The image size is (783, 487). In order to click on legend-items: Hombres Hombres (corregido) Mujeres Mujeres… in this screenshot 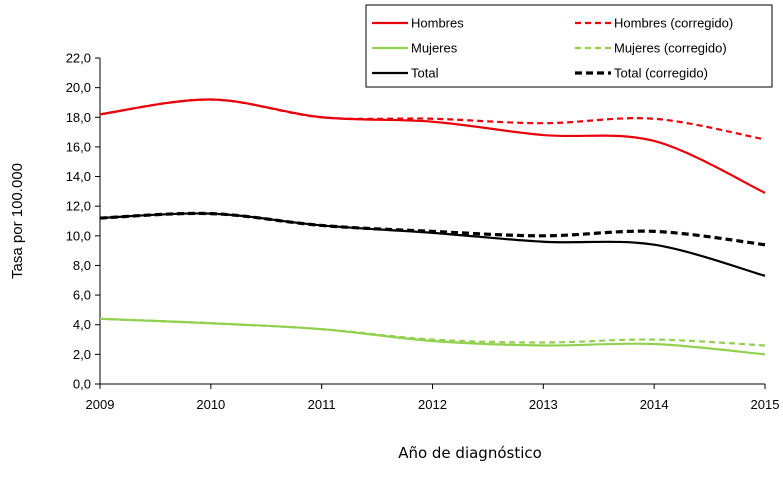, I will do `click(552, 48)`.